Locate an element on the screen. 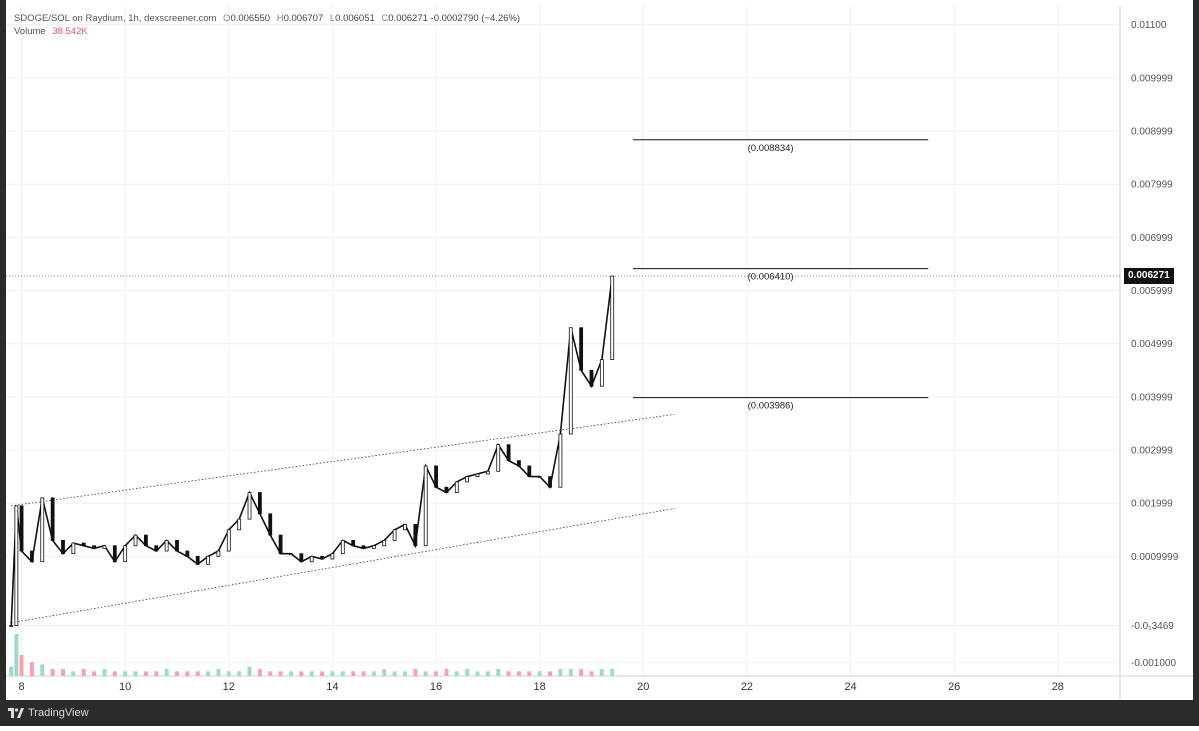 This screenshot has height=731, width=1199. y-tick-label: 0.002999 is located at coordinates (1152, 451).